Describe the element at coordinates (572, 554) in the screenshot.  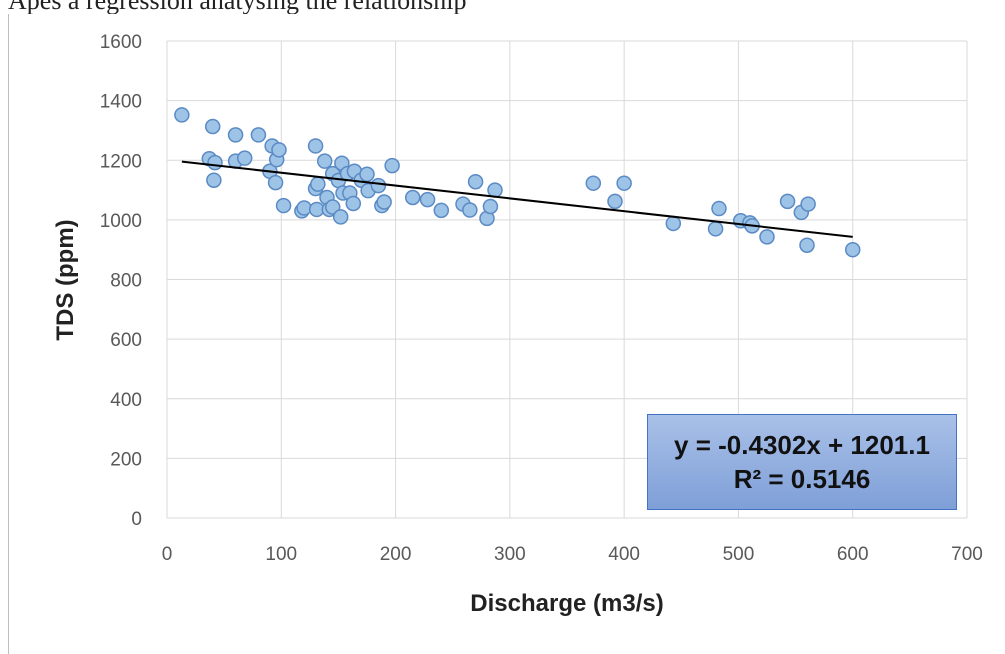
I see `x-tick-labels: 0 100 200 300 400 500 600 700` at that location.